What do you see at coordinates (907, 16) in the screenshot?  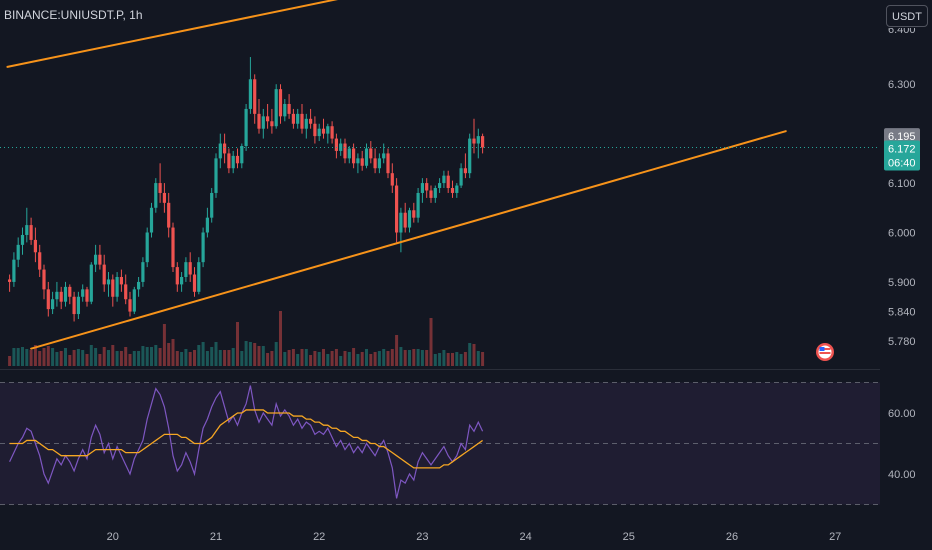 I see `currency-button: USDT` at bounding box center [907, 16].